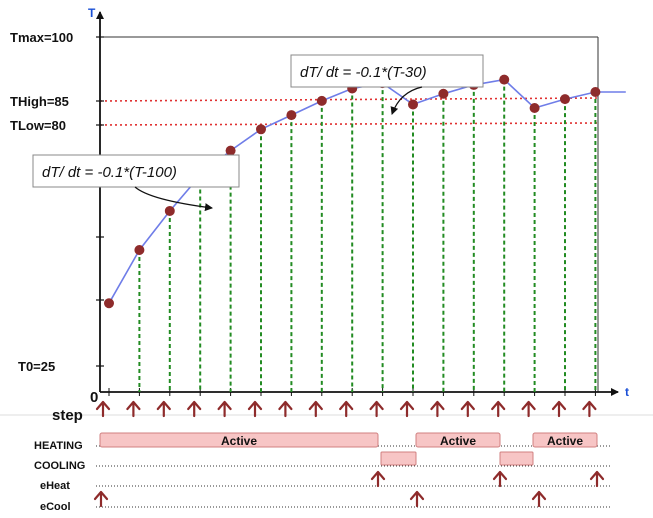 This screenshot has width=653, height=518. What do you see at coordinates (627, 392) in the screenshot?
I see `x-axis-letter: t` at bounding box center [627, 392].